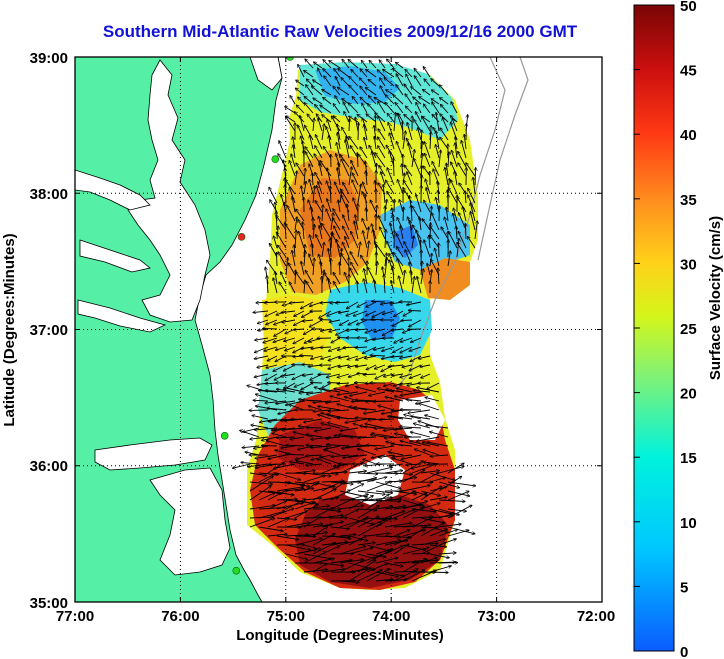 Image resolution: width=724 pixels, height=659 pixels. Describe the element at coordinates (266, 74) in the screenshot. I see `delaware-bay` at that location.